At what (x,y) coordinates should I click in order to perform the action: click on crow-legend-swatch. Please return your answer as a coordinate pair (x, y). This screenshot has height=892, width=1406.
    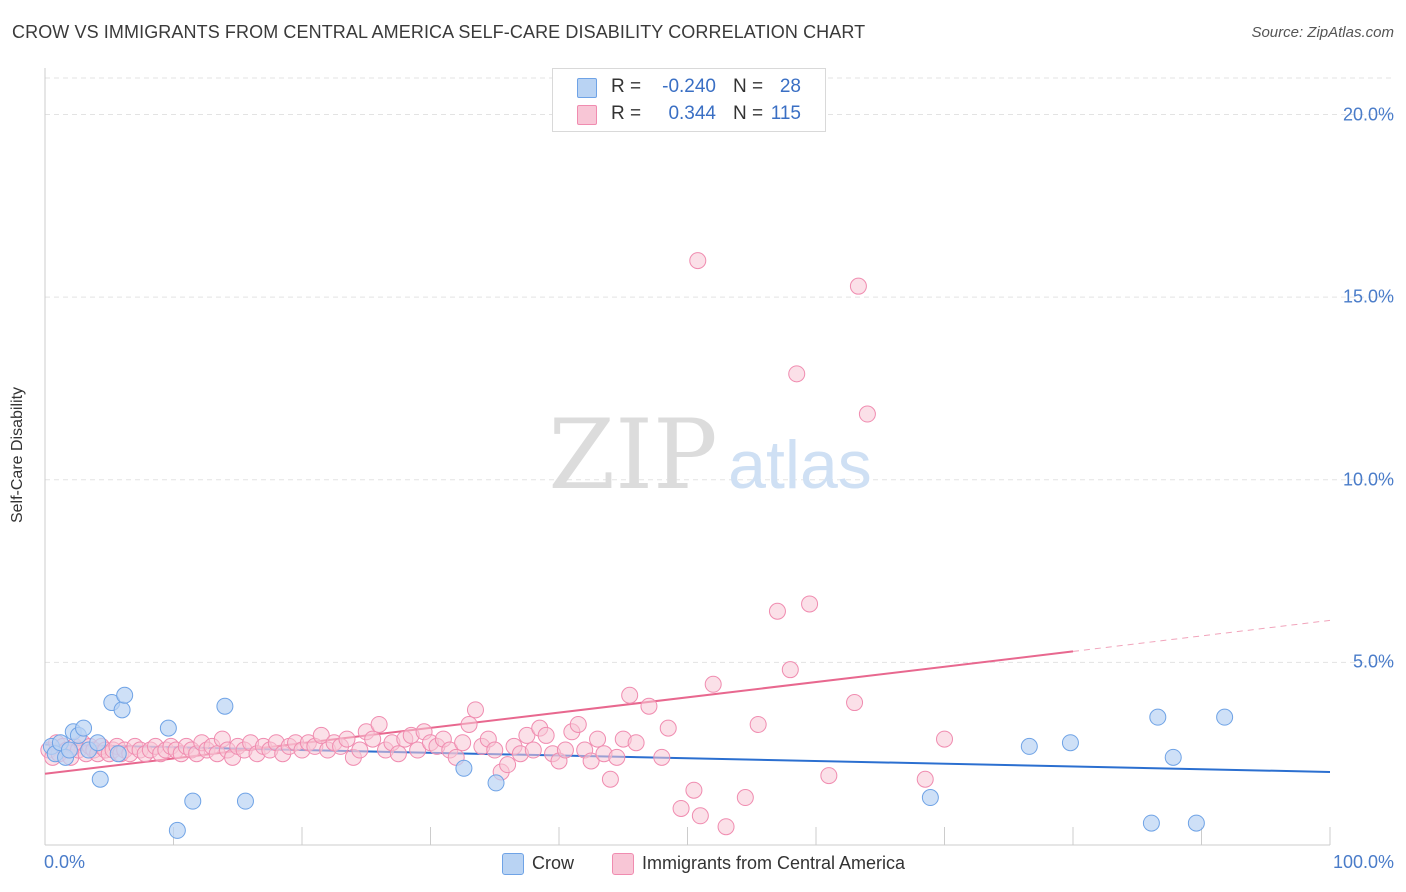
    Looking at the image, I should click on (513, 864).